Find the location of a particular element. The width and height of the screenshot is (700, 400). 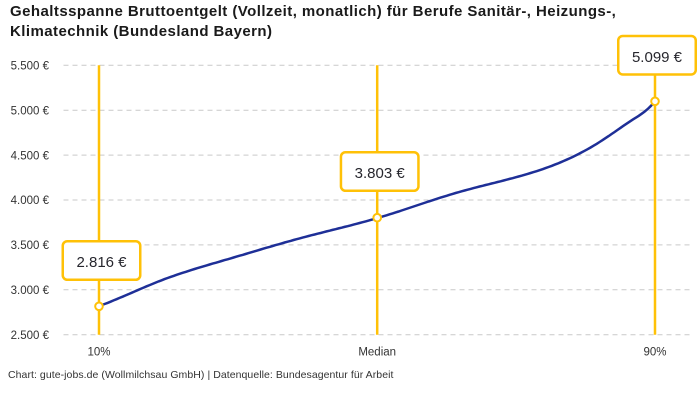

svg-text: 10% is located at coordinates (98, 352).